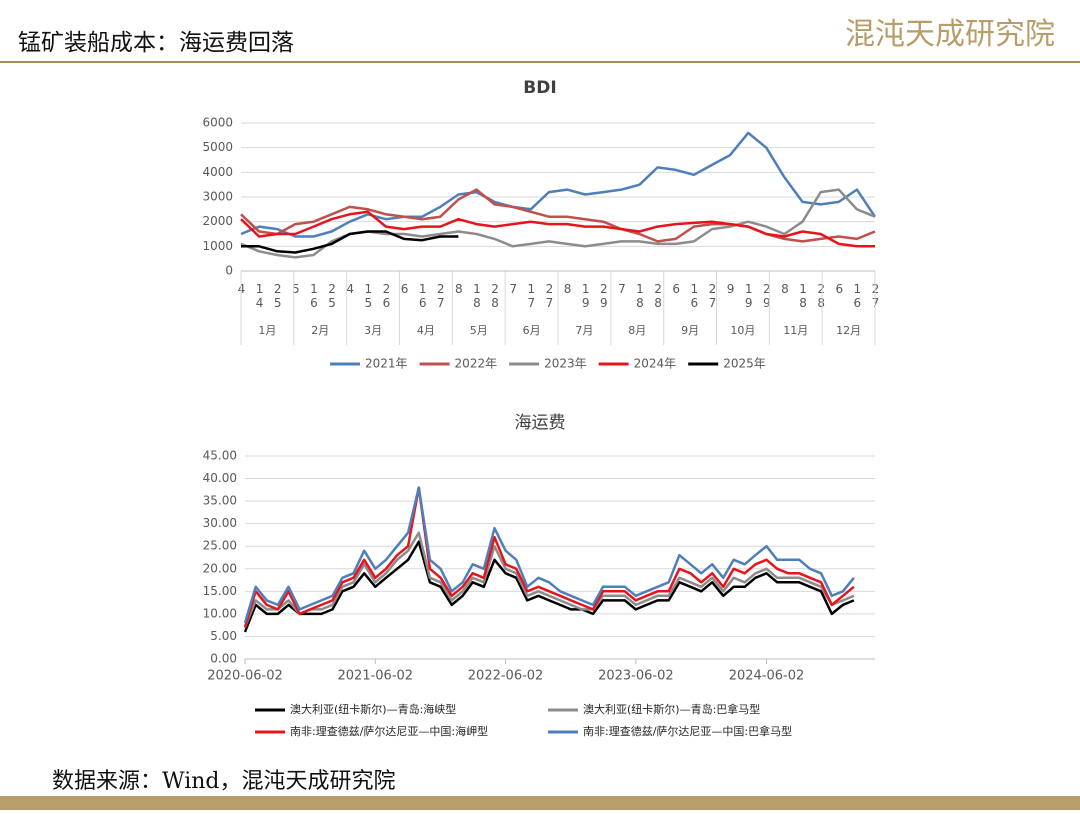 This screenshot has height=814, width=1080. I want to click on y-tick-label: 0.00, so click(223, 659).